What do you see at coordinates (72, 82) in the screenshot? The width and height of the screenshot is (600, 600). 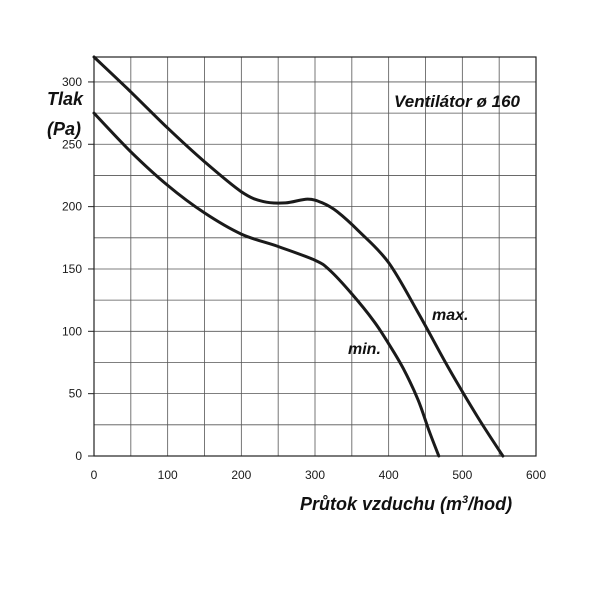 I see `y-tick-label: 300` at bounding box center [72, 82].